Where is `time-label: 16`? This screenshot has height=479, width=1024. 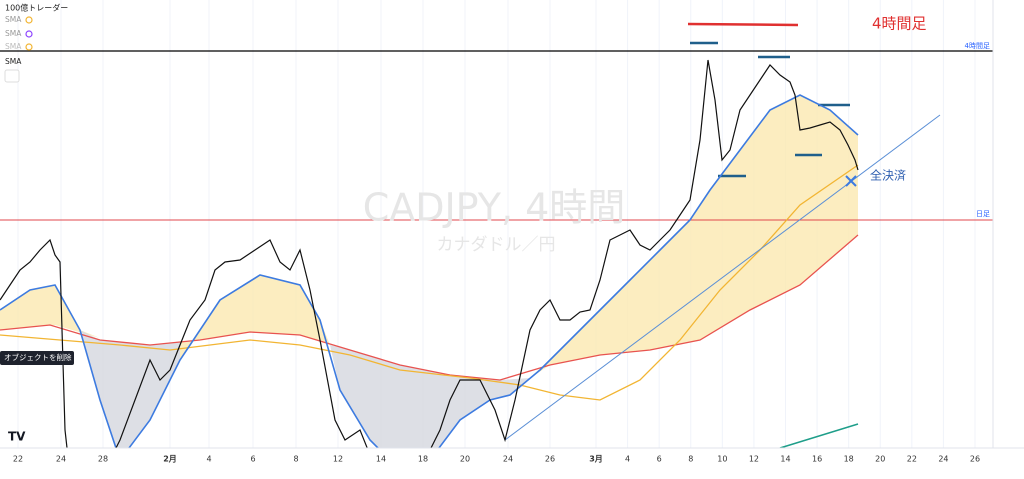 time-label: 16 is located at coordinates (817, 459).